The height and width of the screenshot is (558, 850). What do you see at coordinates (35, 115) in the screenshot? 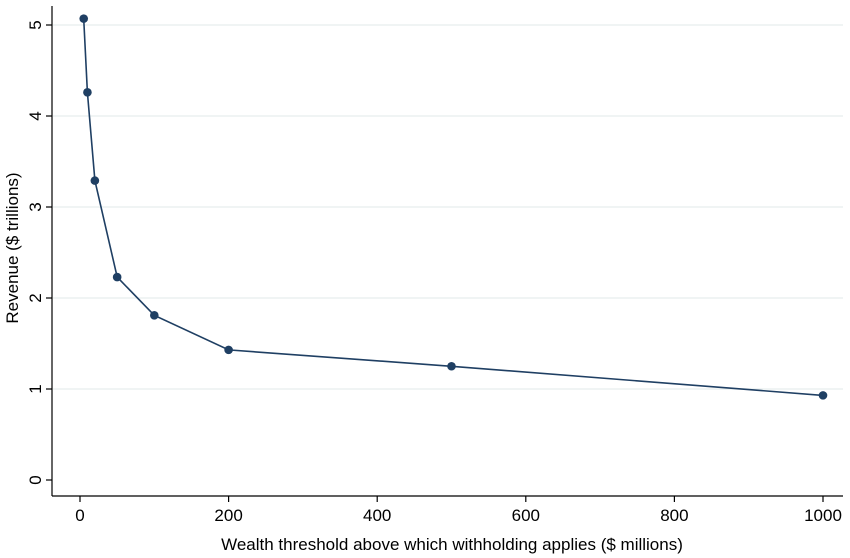
I see `y-tick-label-4: 4` at bounding box center [35, 115].